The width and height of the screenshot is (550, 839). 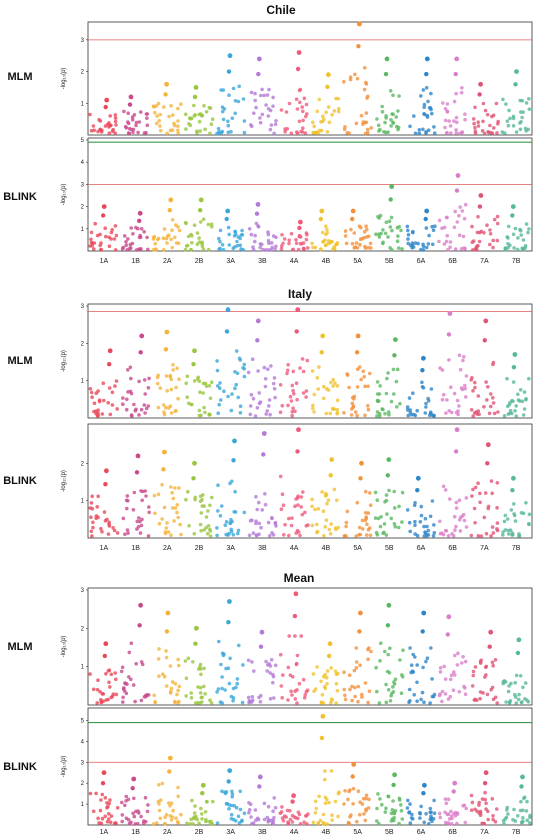 What do you see at coordinates (326, 548) in the screenshot?
I see `chromosome-label: 4B` at bounding box center [326, 548].